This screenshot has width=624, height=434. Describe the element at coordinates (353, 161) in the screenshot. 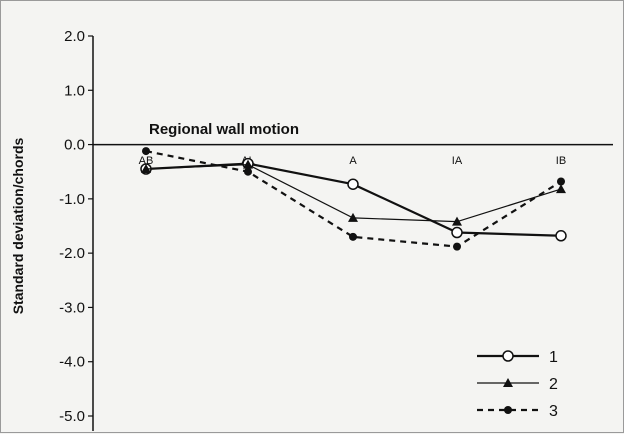

I see `category-label: A` at that location.